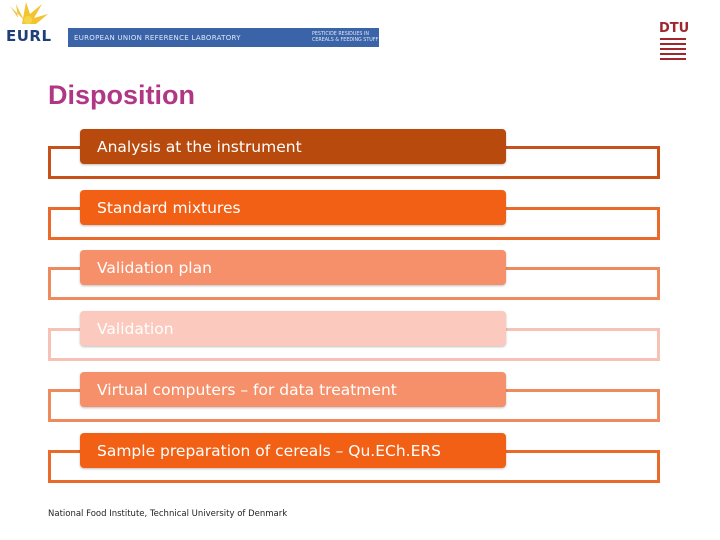 The image size is (720, 540). Describe the element at coordinates (154, 267) in the screenshot. I see `item-label: Validation plan` at that location.